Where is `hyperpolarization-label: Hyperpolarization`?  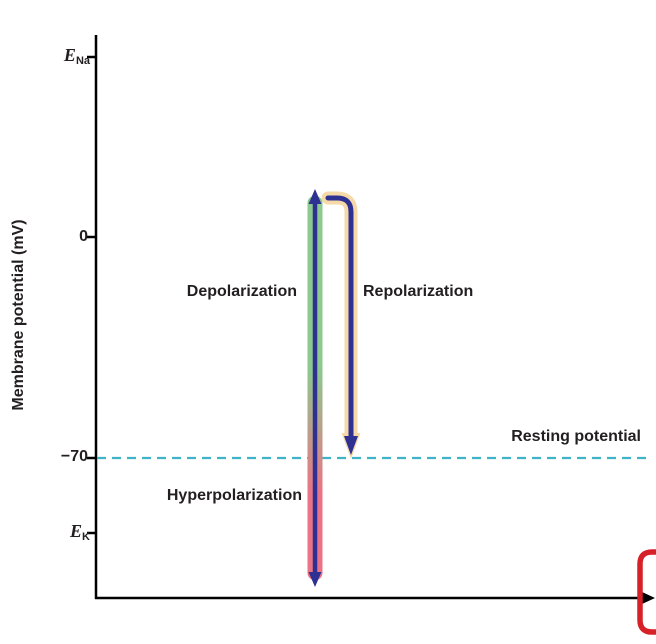
hyperpolarization-label: Hyperpolarization is located at coordinates (234, 495).